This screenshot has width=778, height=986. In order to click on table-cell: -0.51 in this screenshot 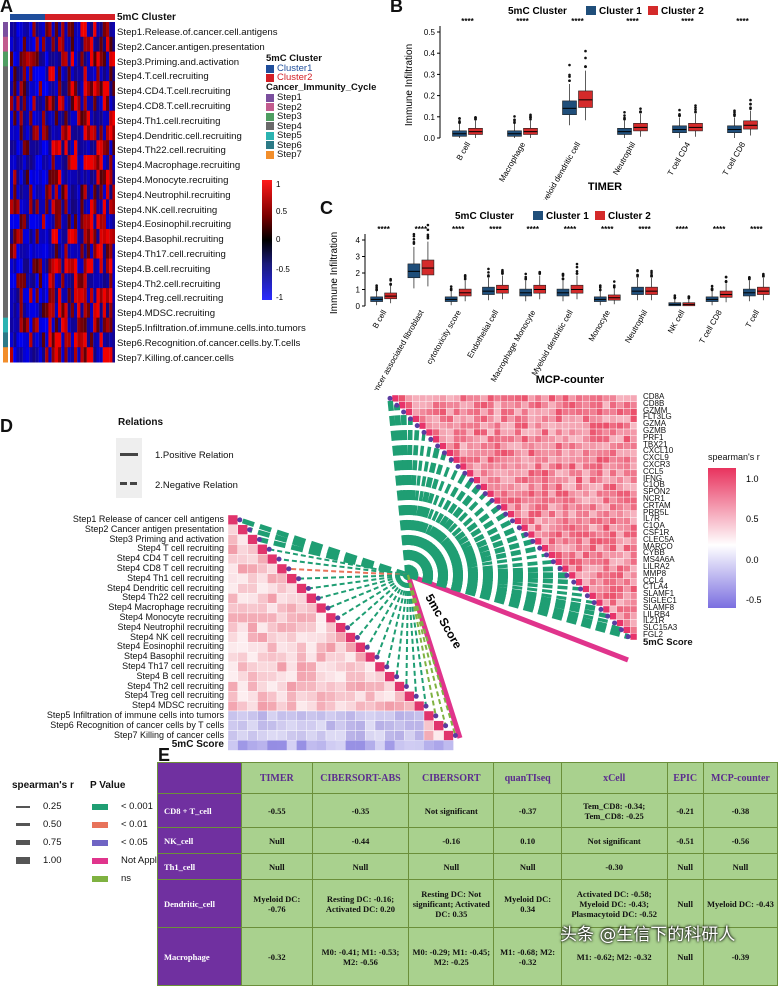, I will do `click(685, 841)`.